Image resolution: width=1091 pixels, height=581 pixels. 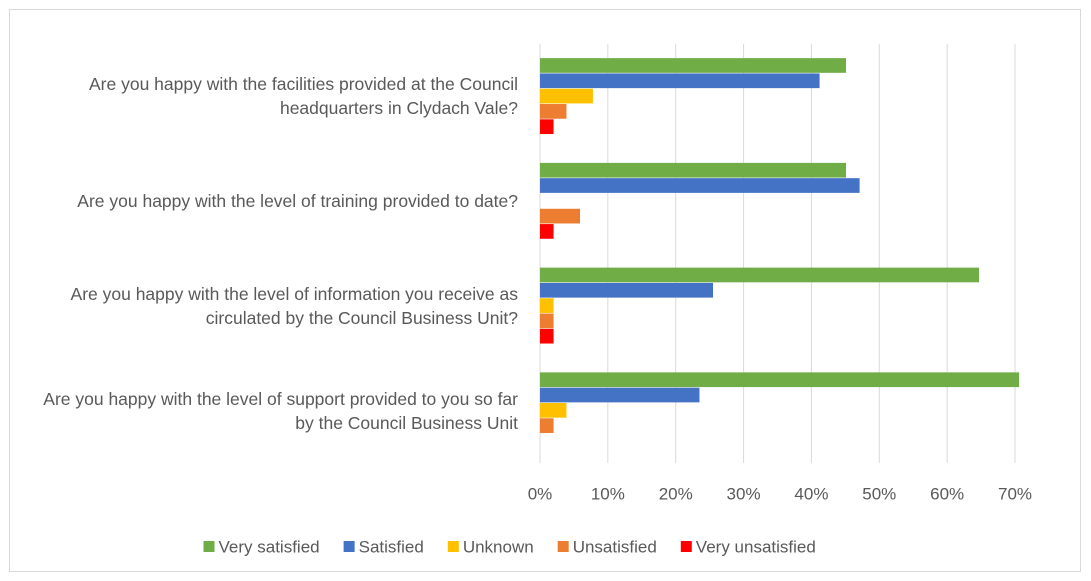 I want to click on legend-label: Satisfied, so click(x=391, y=546).